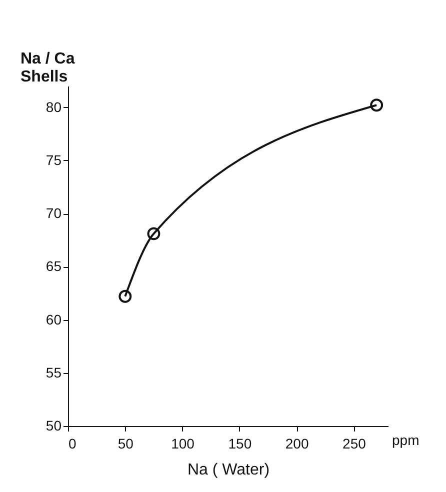 Image resolution: width=446 pixels, height=492 pixels. Describe the element at coordinates (54, 160) in the screenshot. I see `y-tick-label: 75` at that location.